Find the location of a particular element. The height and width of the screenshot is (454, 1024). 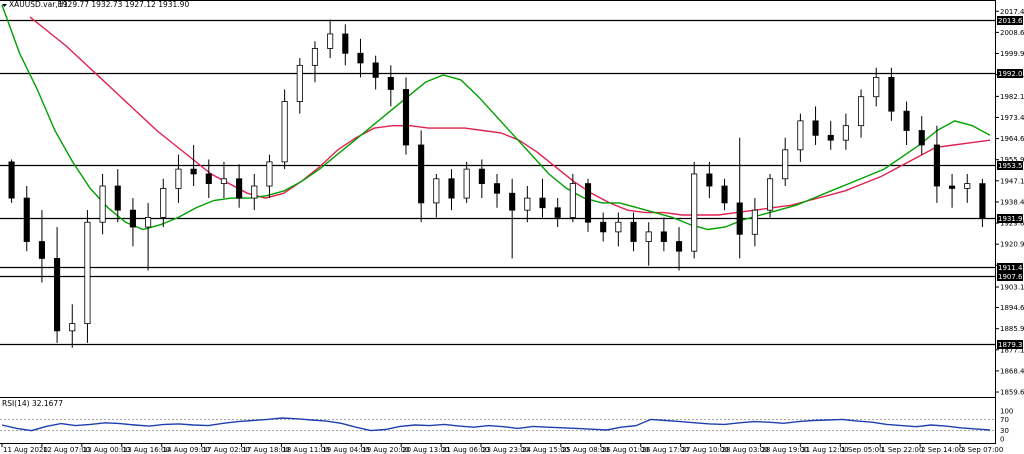

time-tick-label: 19 Aug 20:00 is located at coordinates (385, 450).